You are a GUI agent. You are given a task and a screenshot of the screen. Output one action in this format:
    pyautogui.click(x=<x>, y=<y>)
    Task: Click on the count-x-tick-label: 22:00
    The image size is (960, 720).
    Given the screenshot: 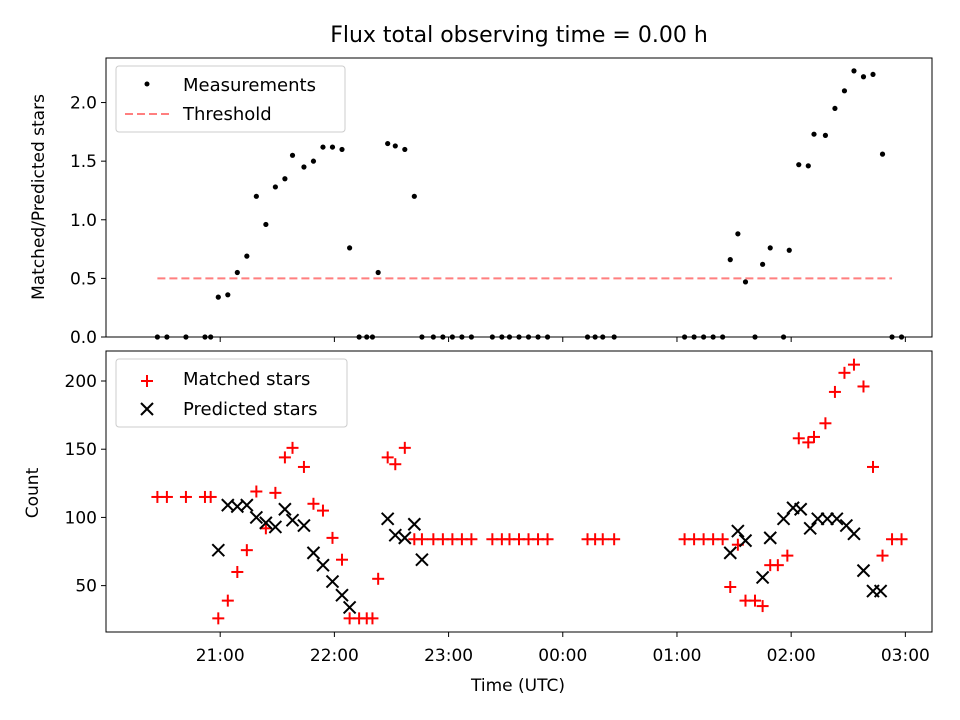 What is the action you would take?
    pyautogui.click(x=334, y=656)
    